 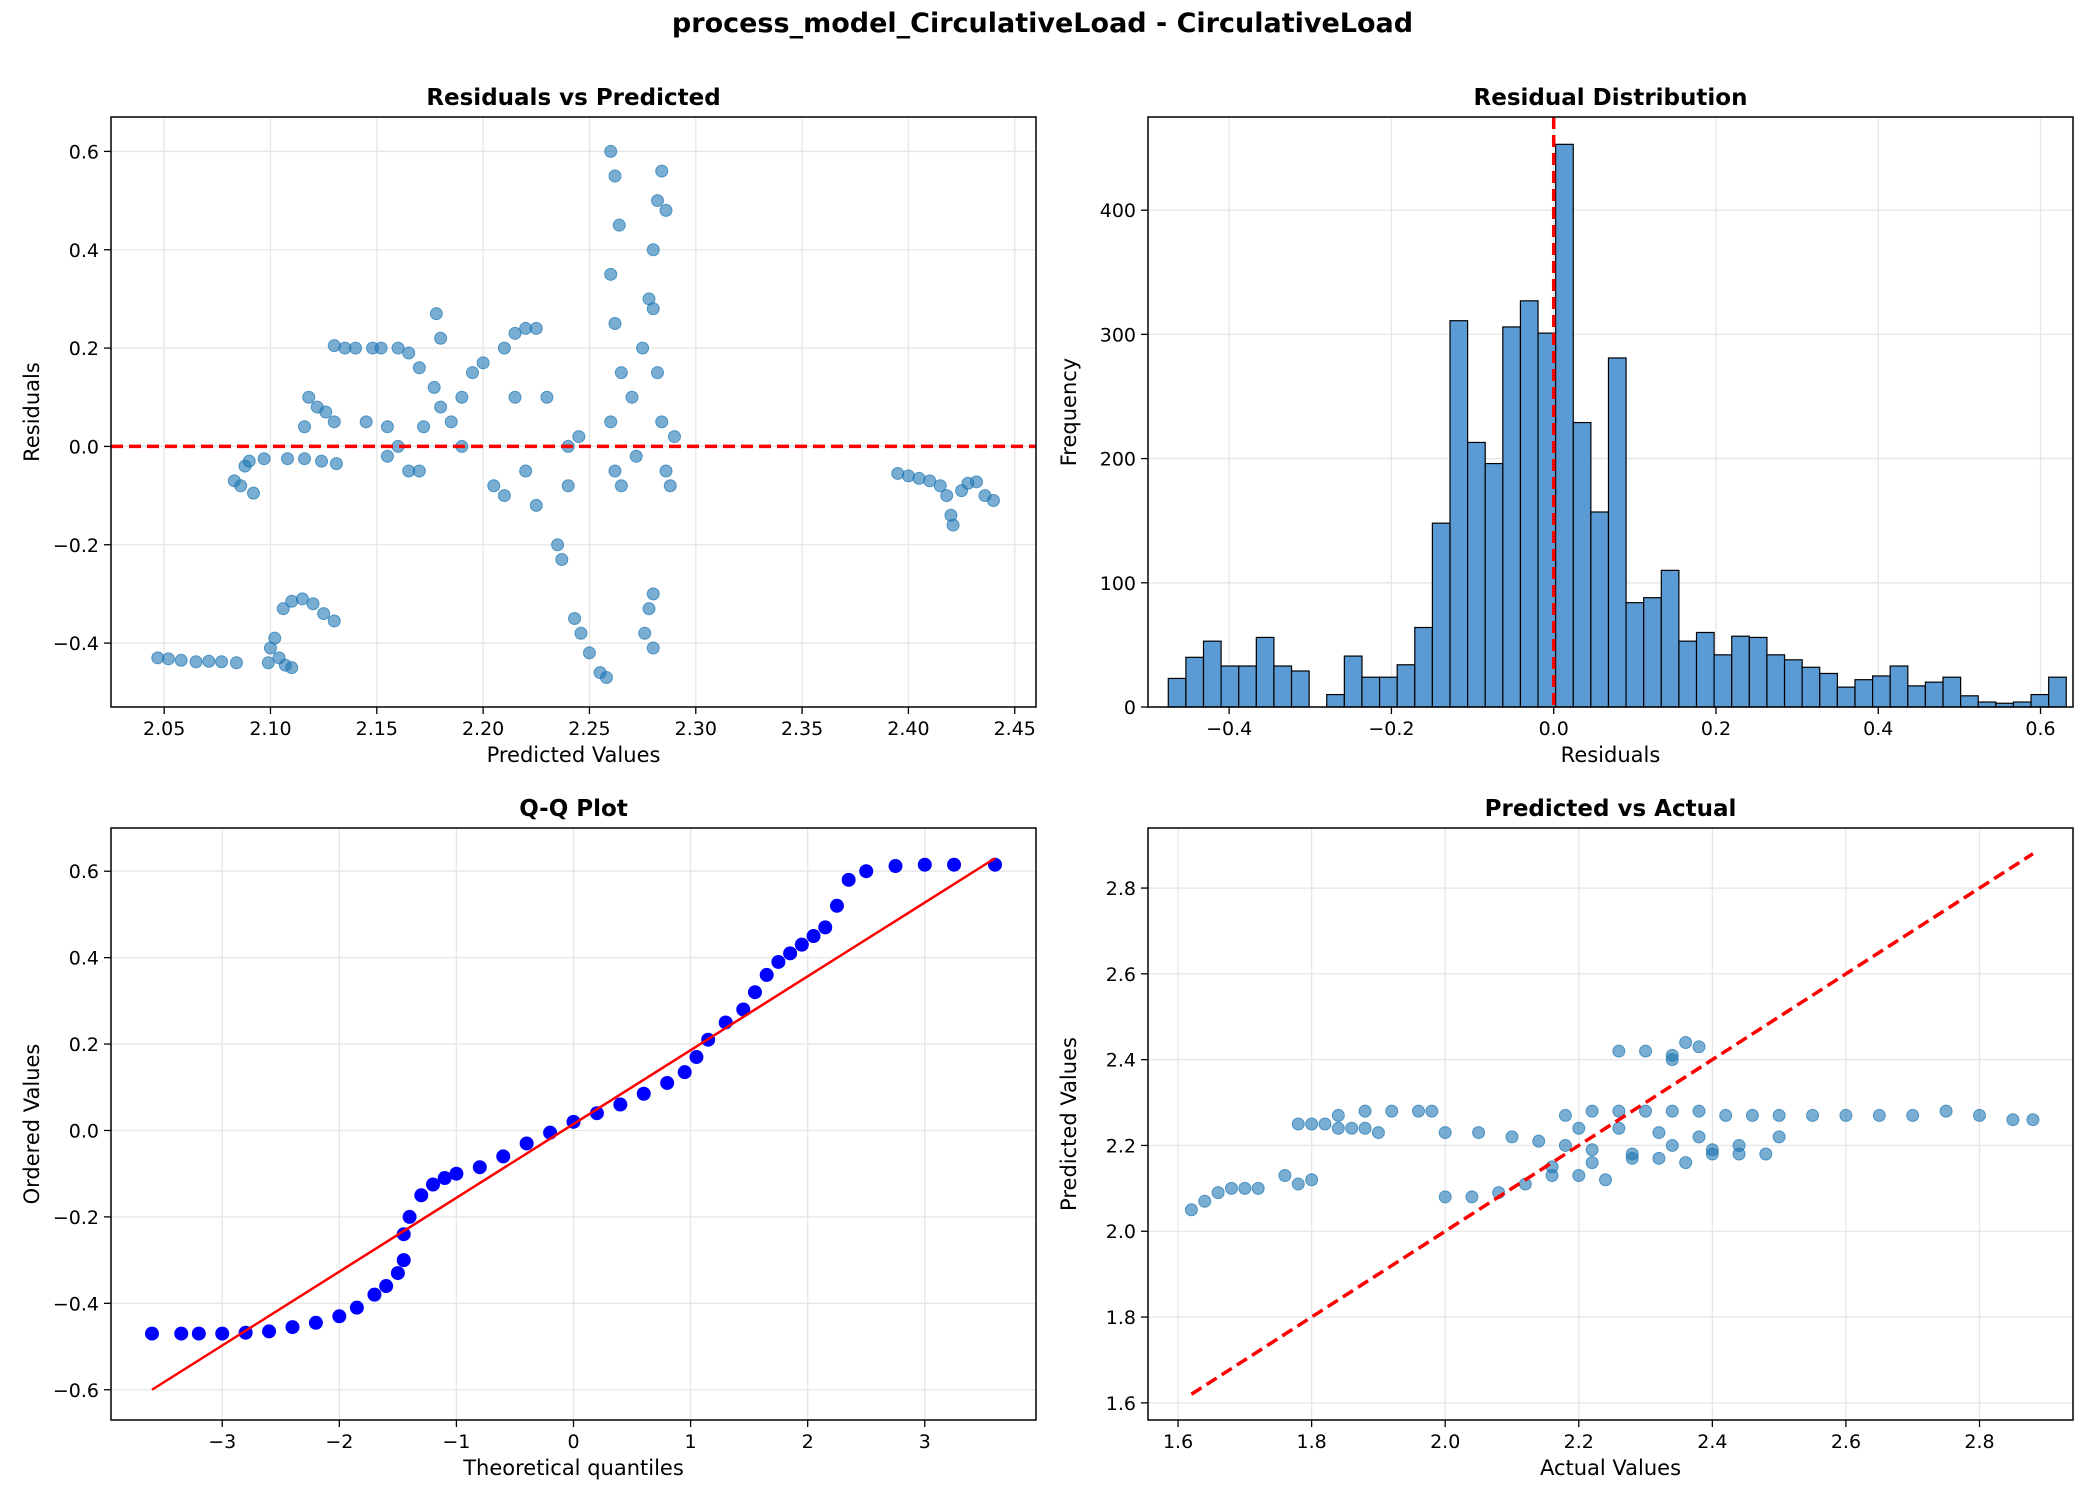 I want to click on y-tick-label: −0.4, so click(x=76, y=644).